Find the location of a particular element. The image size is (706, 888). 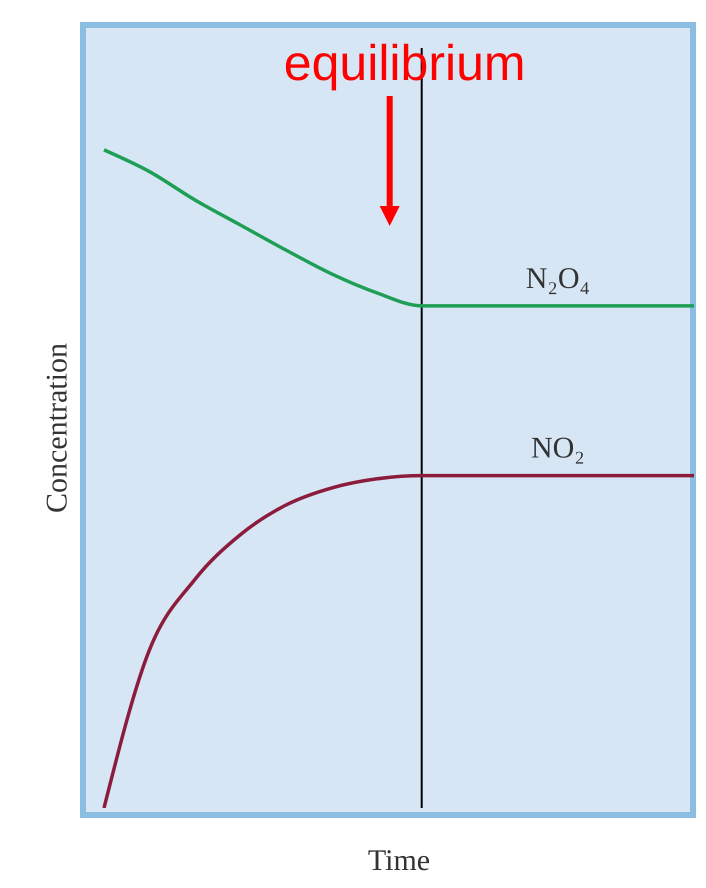

y-axis-title: Concentration is located at coordinates (57, 428).